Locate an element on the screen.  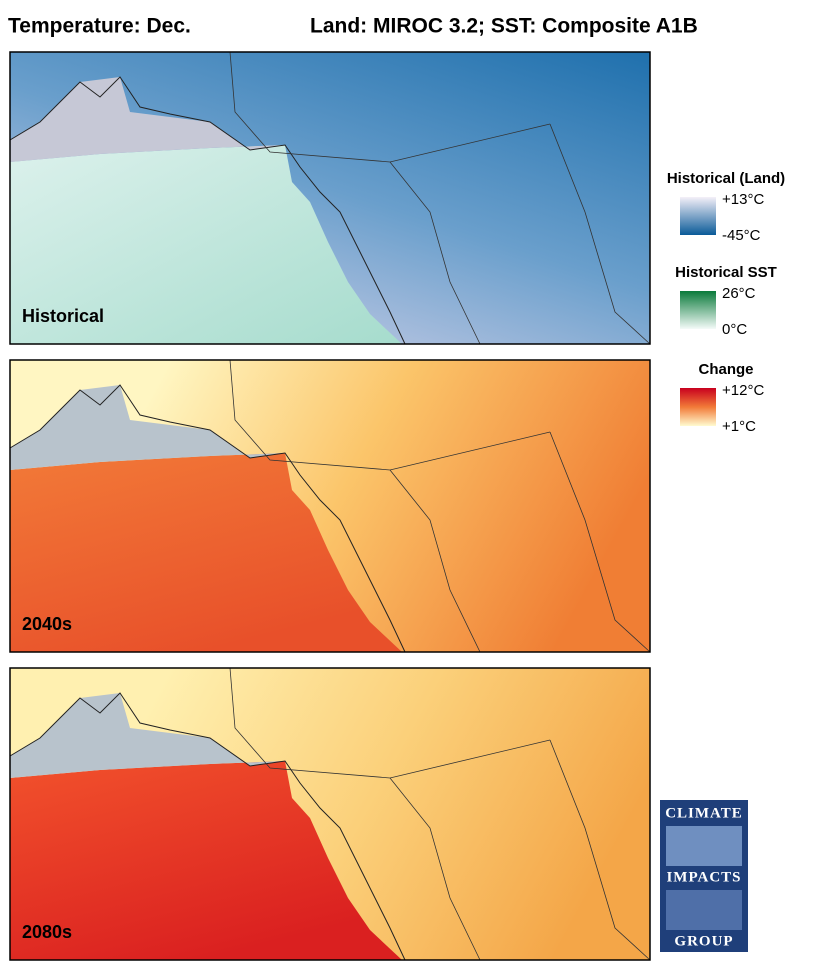
legend-min: +1°C is located at coordinates (739, 426).